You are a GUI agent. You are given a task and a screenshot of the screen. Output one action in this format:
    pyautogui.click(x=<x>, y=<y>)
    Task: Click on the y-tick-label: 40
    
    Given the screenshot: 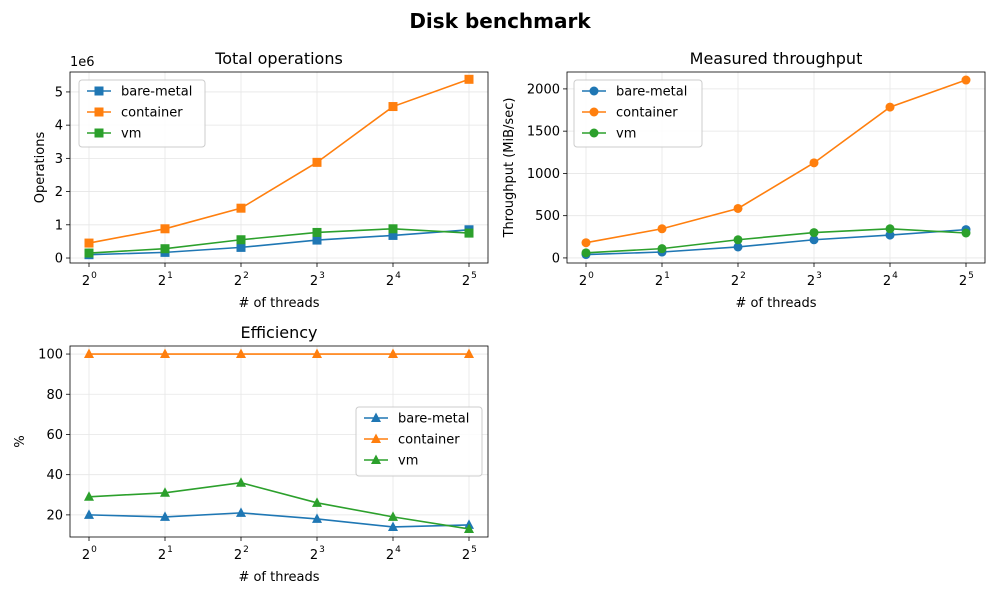 What is the action you would take?
    pyautogui.click(x=54, y=475)
    